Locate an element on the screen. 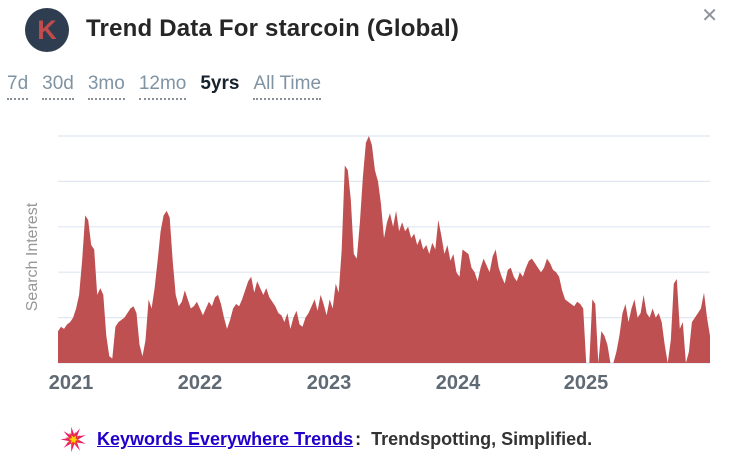 Image resolution: width=730 pixels, height=461 pixels. x-axis-ticks: 2021 2022 2023 2024 2025 is located at coordinates (365, 386).